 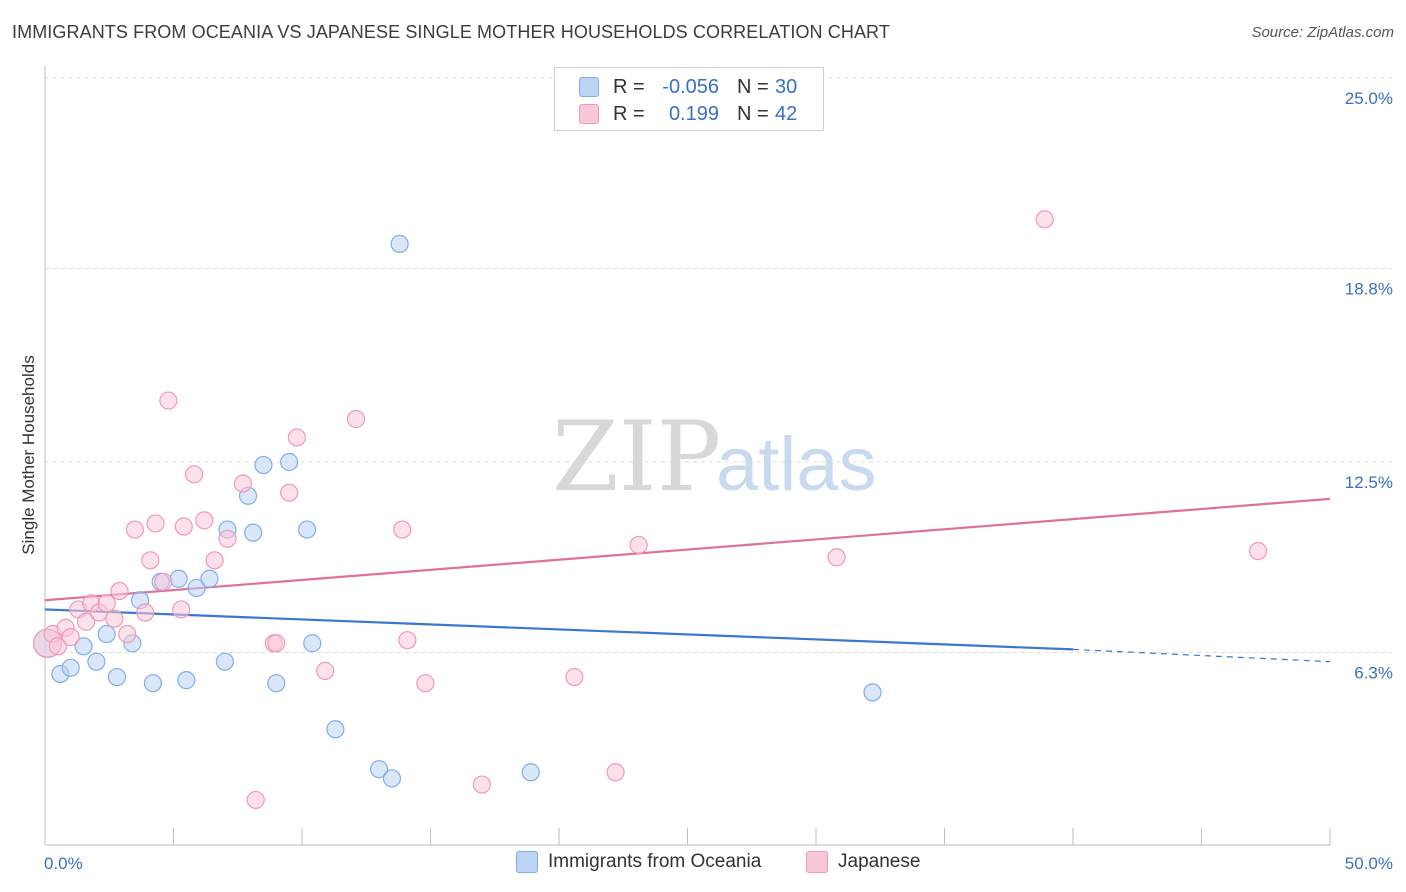 I want to click on r-value-oceania: -0.056, so click(x=690, y=86).